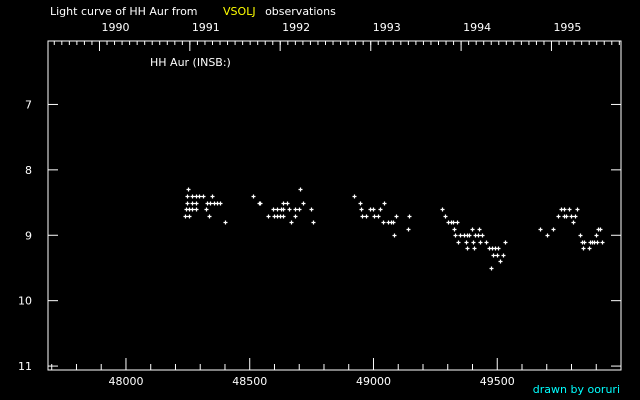 The height and width of the screenshot is (400, 640). Describe the element at coordinates (28, 170) in the screenshot. I see `y-tick-label: 8` at that location.